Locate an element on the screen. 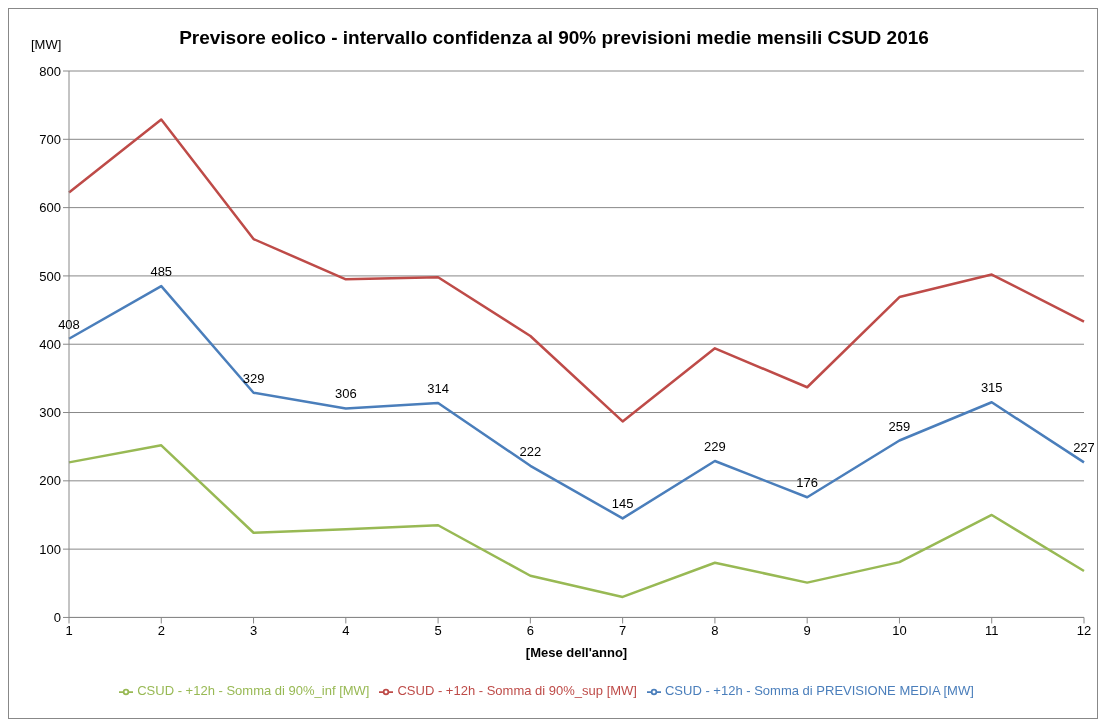 The image size is (1106, 727). y-tick-label: 800 is located at coordinates (50, 71).